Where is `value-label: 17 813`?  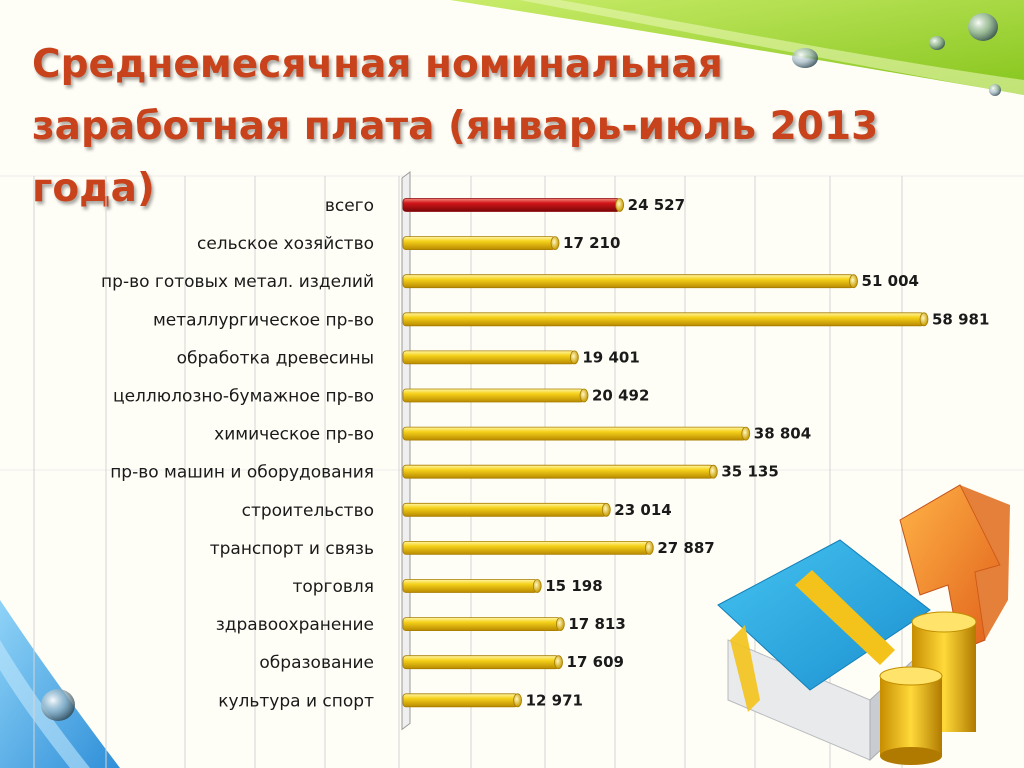 value-label: 17 813 is located at coordinates (596, 624).